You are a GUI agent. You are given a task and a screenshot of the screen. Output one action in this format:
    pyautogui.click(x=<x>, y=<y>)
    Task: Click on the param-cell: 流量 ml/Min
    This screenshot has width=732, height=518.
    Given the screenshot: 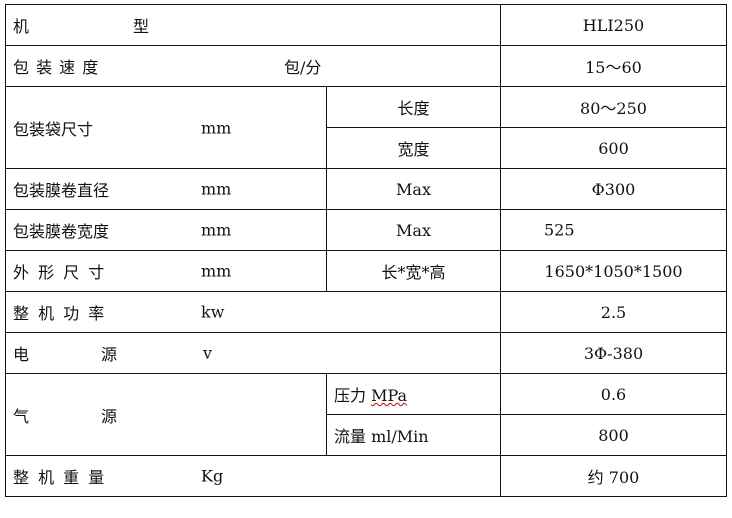 What is the action you would take?
    pyautogui.click(x=413, y=435)
    